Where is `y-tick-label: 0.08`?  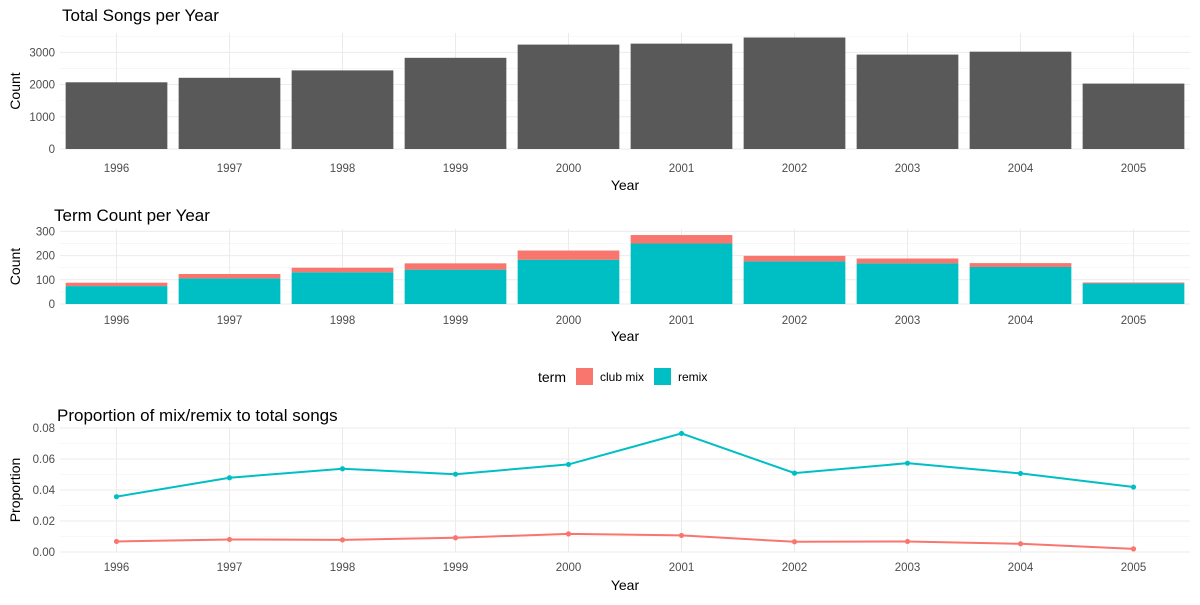
y-tick-label: 0.08 is located at coordinates (44, 429).